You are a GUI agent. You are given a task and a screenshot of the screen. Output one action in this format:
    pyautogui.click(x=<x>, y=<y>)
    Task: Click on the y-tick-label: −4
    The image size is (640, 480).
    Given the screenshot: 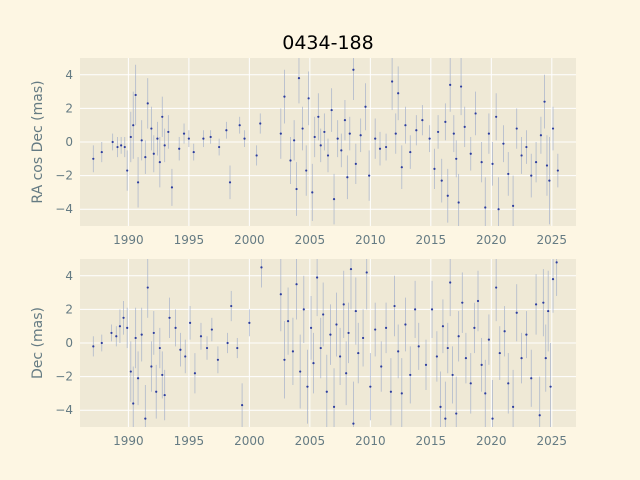 What is the action you would take?
    pyautogui.click(x=64, y=410)
    